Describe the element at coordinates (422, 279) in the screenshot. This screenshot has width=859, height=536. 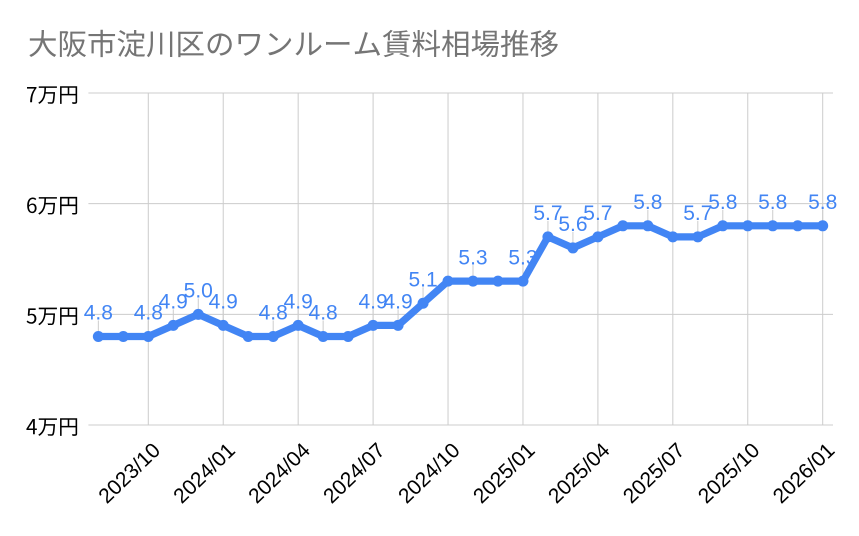
I see `svg-text: 5.1` at that location.